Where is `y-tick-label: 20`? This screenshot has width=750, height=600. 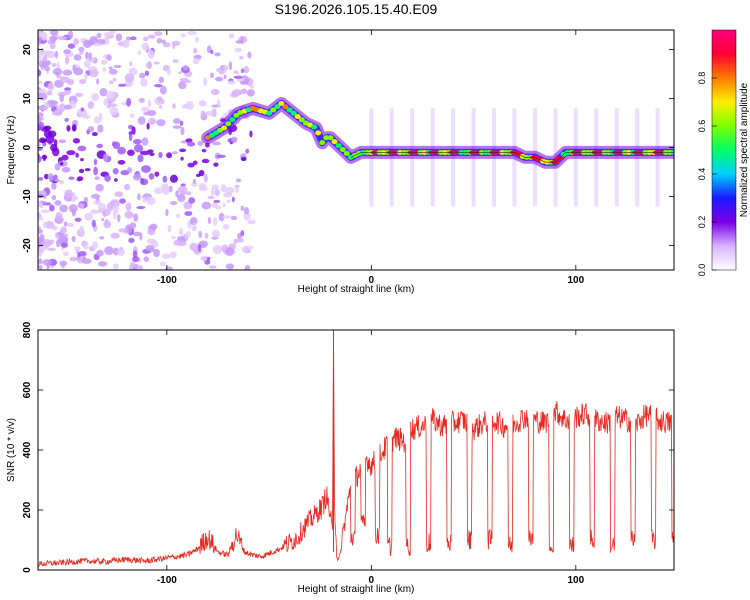 y-tick-label: 20 is located at coordinates (27, 50).